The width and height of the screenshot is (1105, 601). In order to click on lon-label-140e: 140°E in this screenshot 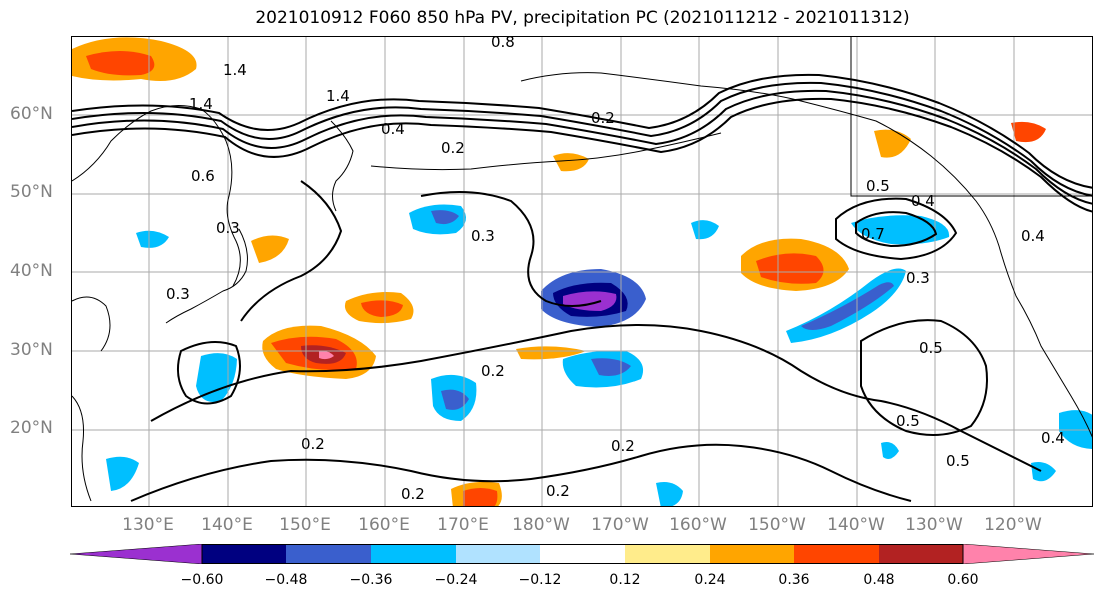, I will do `click(227, 525)`.